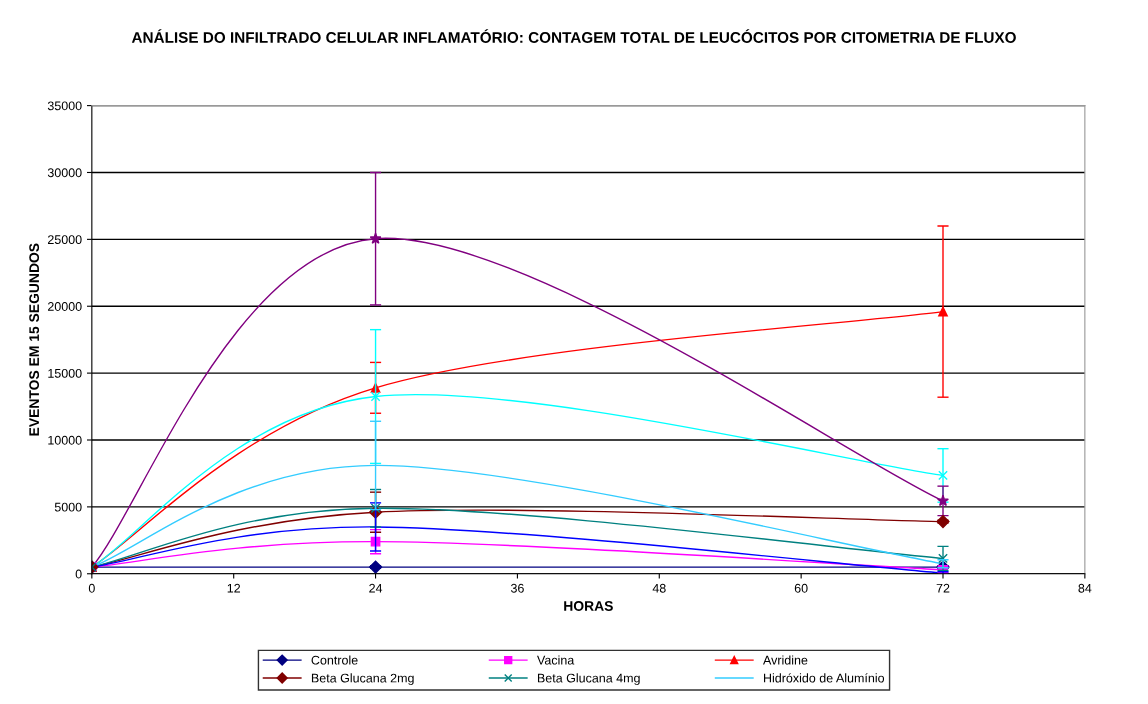 Image resolution: width=1148 pixels, height=704 pixels. I want to click on legend-label: Beta Glucana 2mg, so click(362, 679).